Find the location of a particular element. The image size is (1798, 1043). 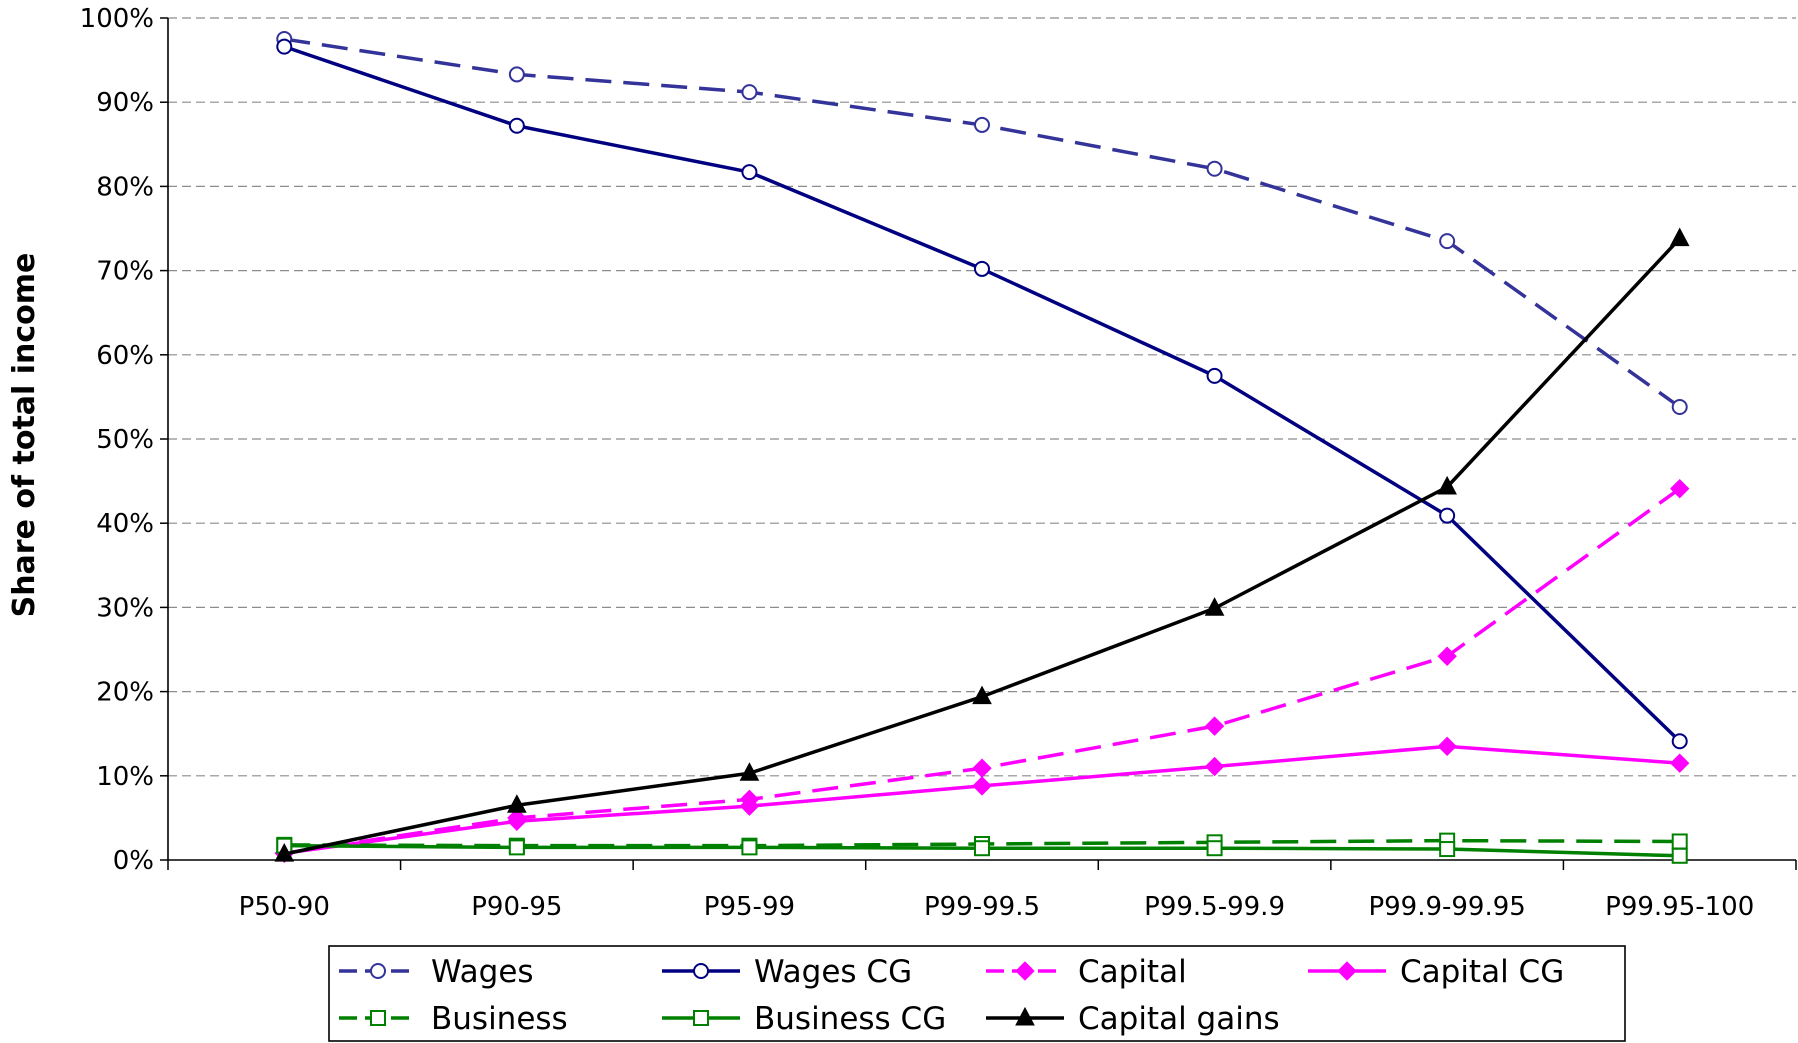

y-axis-label: Share of total income is located at coordinates (24, 435).